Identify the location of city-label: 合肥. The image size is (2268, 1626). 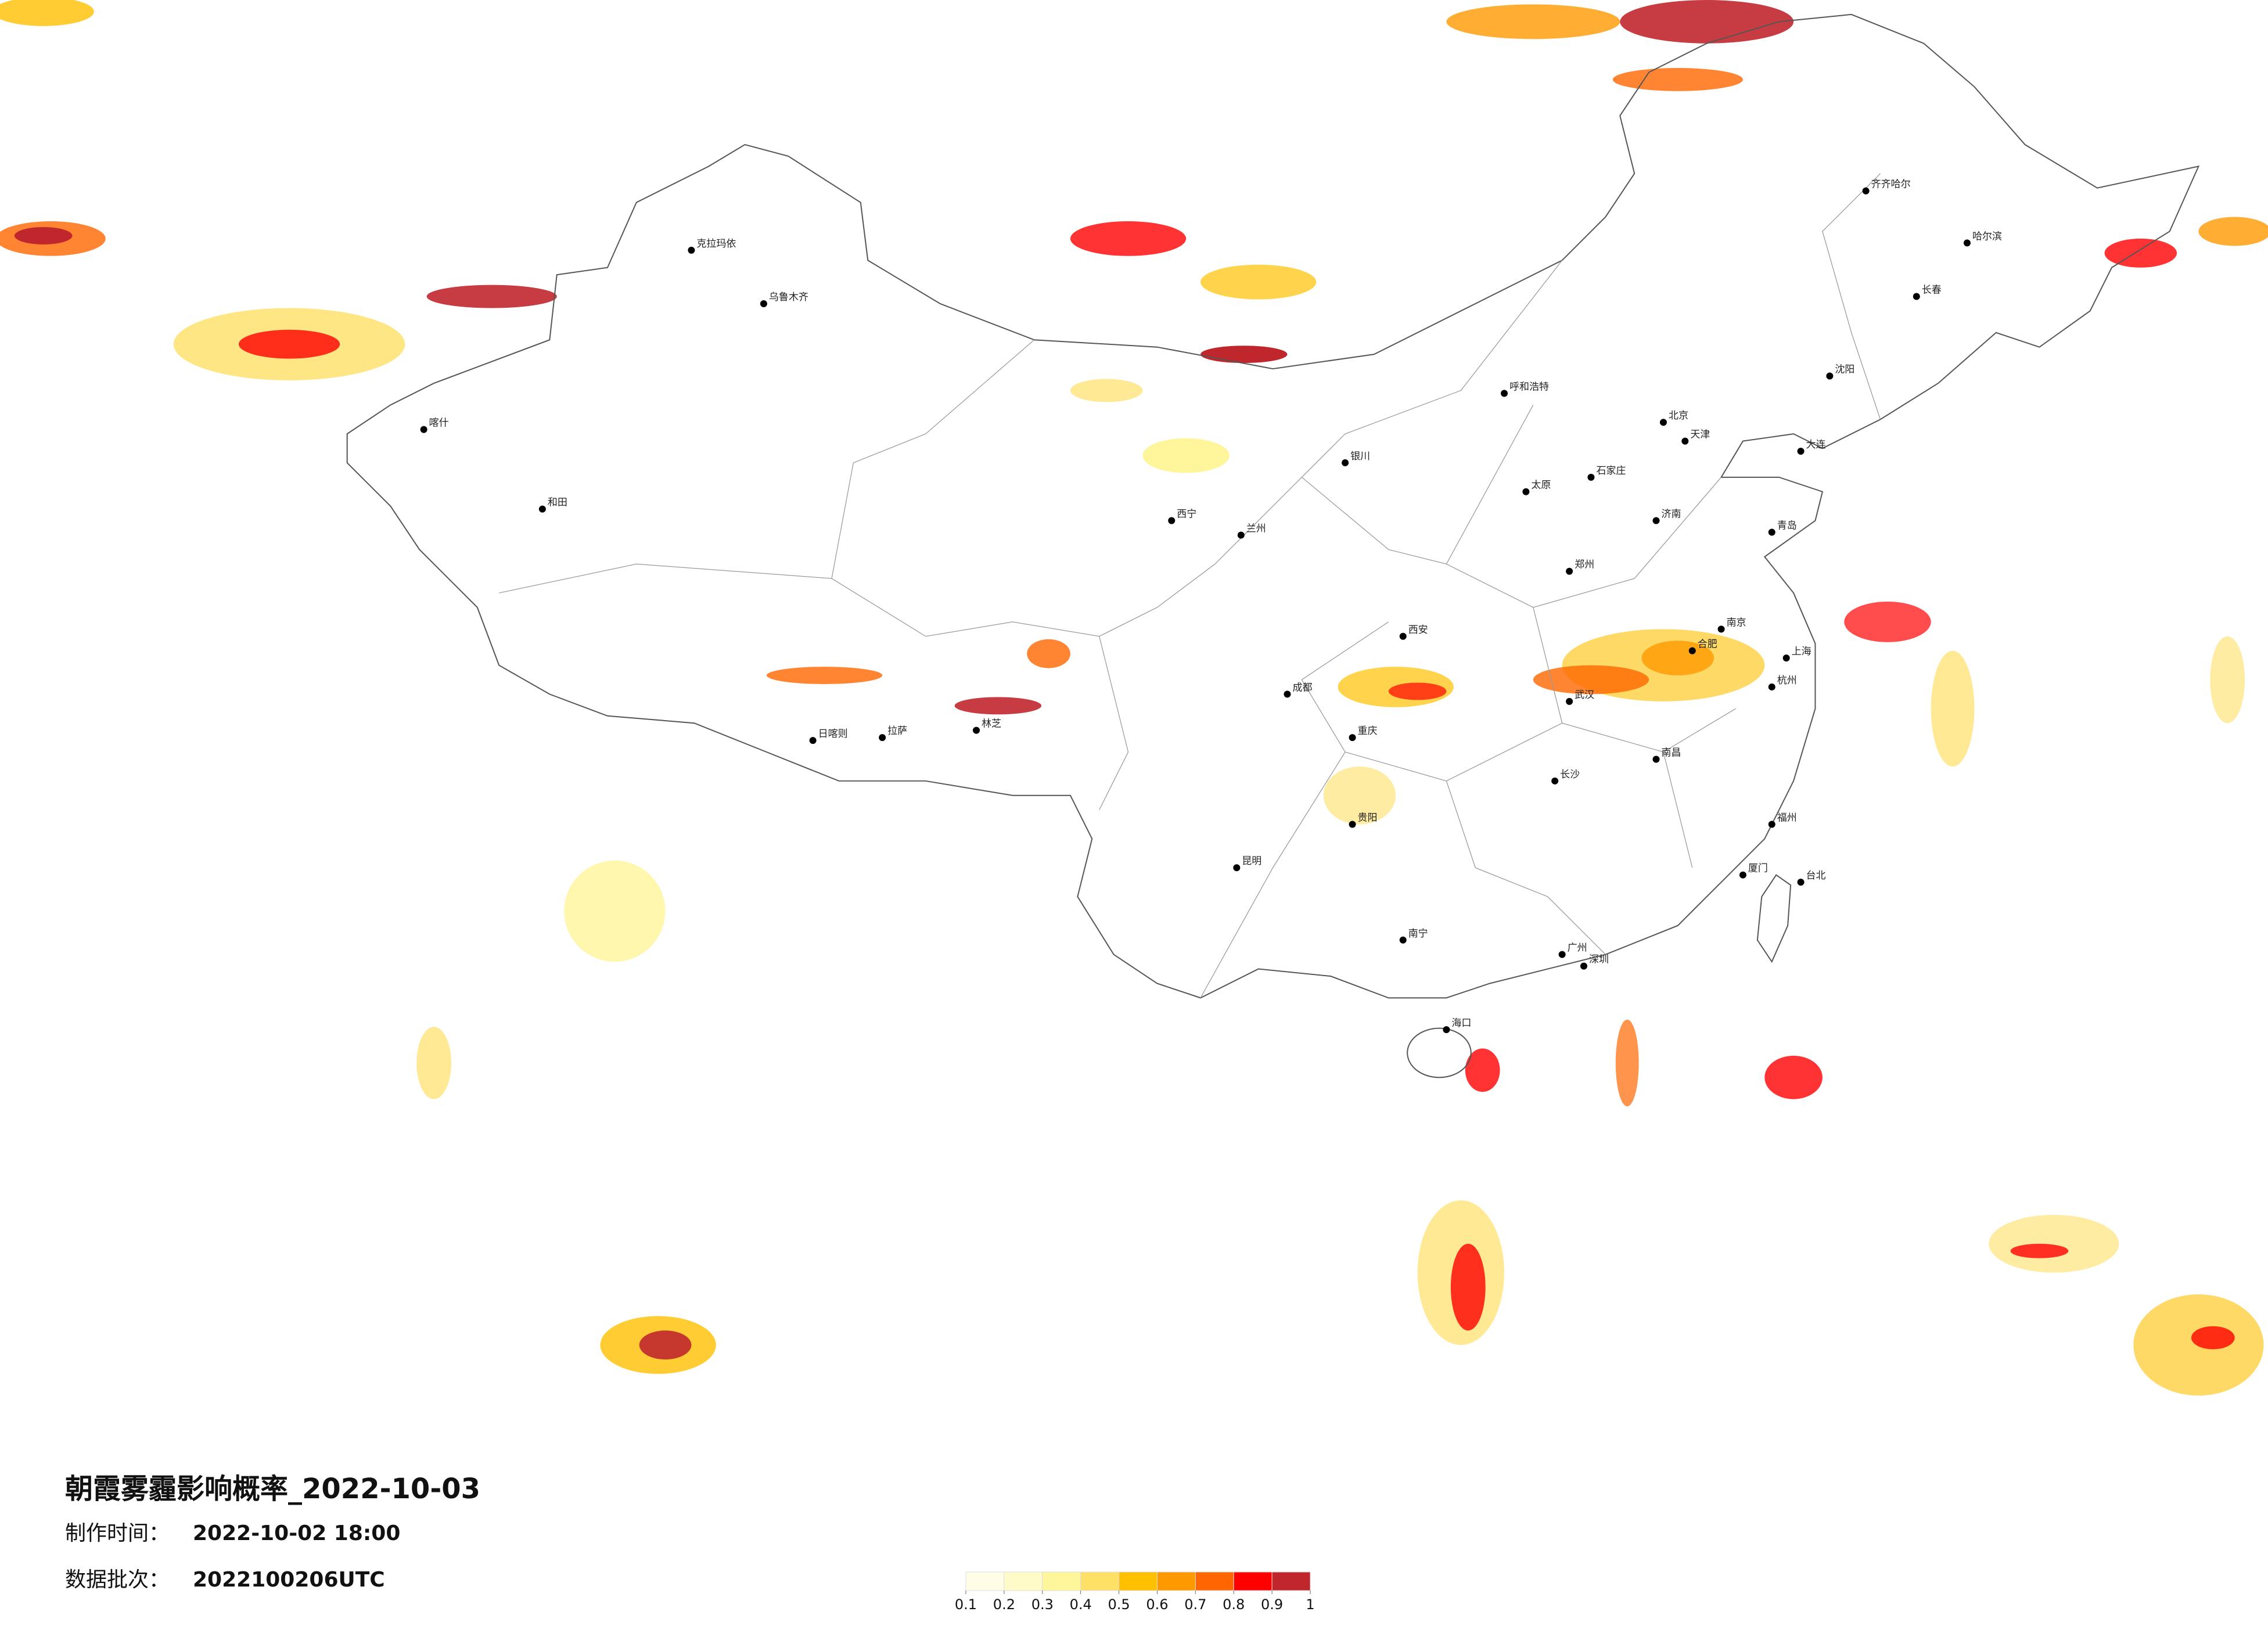
(1707, 644).